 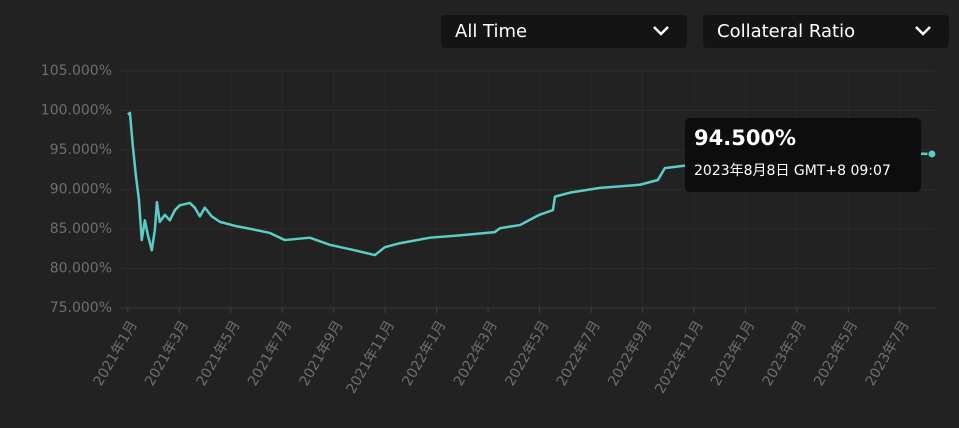 What do you see at coordinates (785, 353) in the screenshot?
I see `x-tick-label: 2023年3月` at bounding box center [785, 353].